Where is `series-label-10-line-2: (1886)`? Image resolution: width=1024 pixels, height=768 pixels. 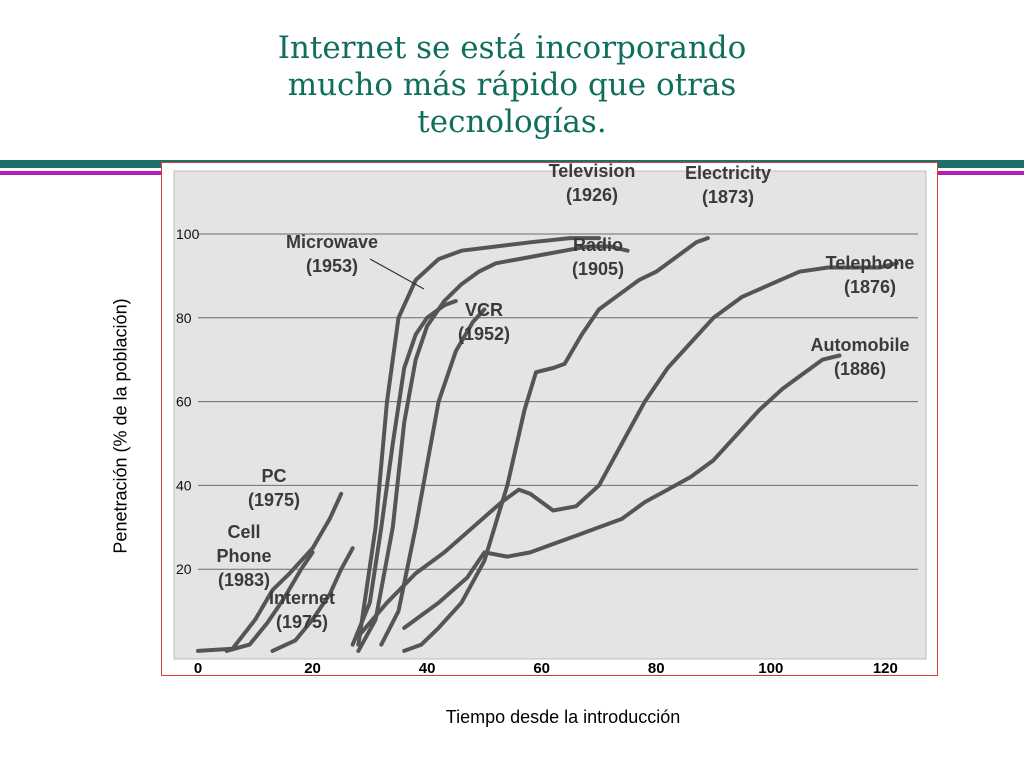 series-label-10-line-2: (1886) is located at coordinates (860, 369).